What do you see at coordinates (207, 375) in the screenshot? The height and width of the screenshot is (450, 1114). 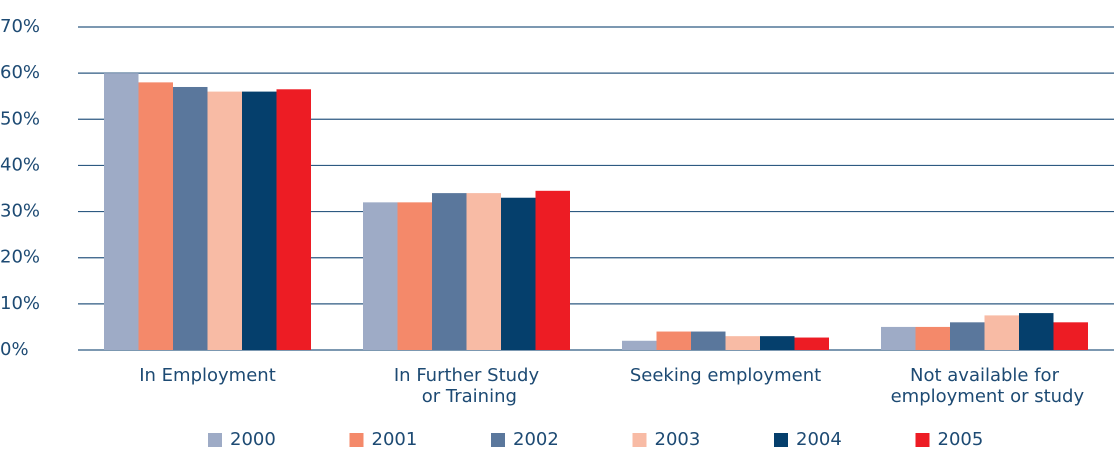 I see `x-tick-label: In Employment` at bounding box center [207, 375].